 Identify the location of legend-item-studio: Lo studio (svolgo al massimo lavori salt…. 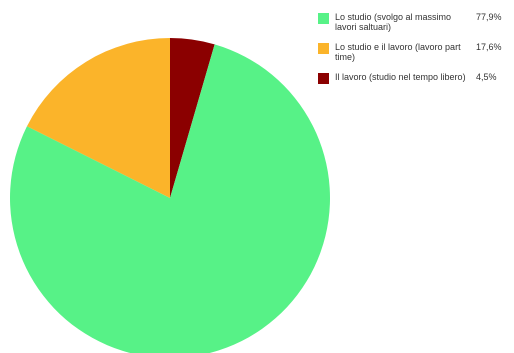
(413, 22).